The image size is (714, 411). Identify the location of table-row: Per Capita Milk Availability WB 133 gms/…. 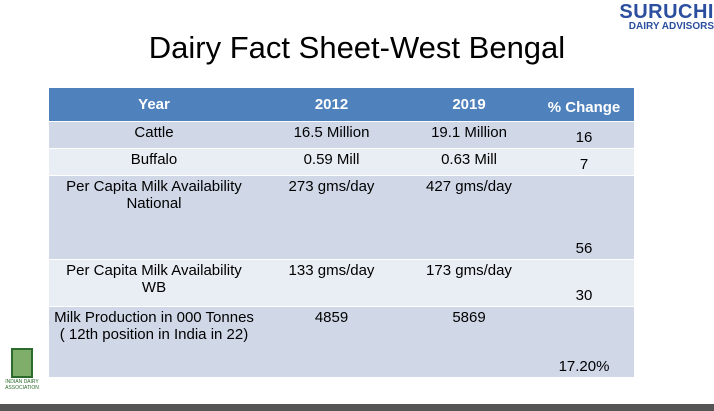
(341, 283).